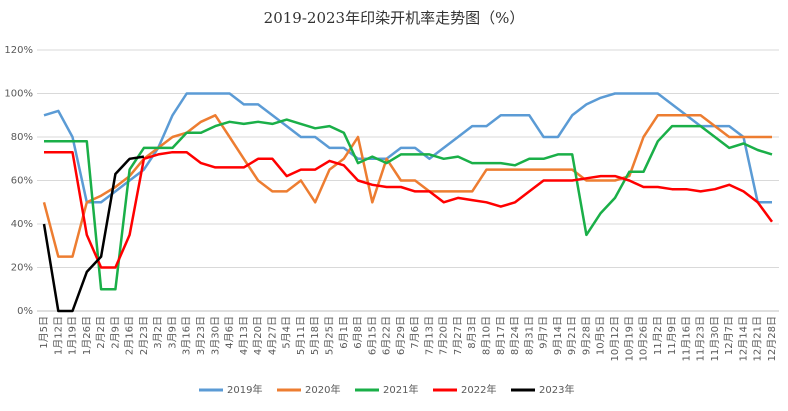  What do you see at coordinates (244, 389) in the screenshot?
I see `legend-label: 2019年` at bounding box center [244, 389].